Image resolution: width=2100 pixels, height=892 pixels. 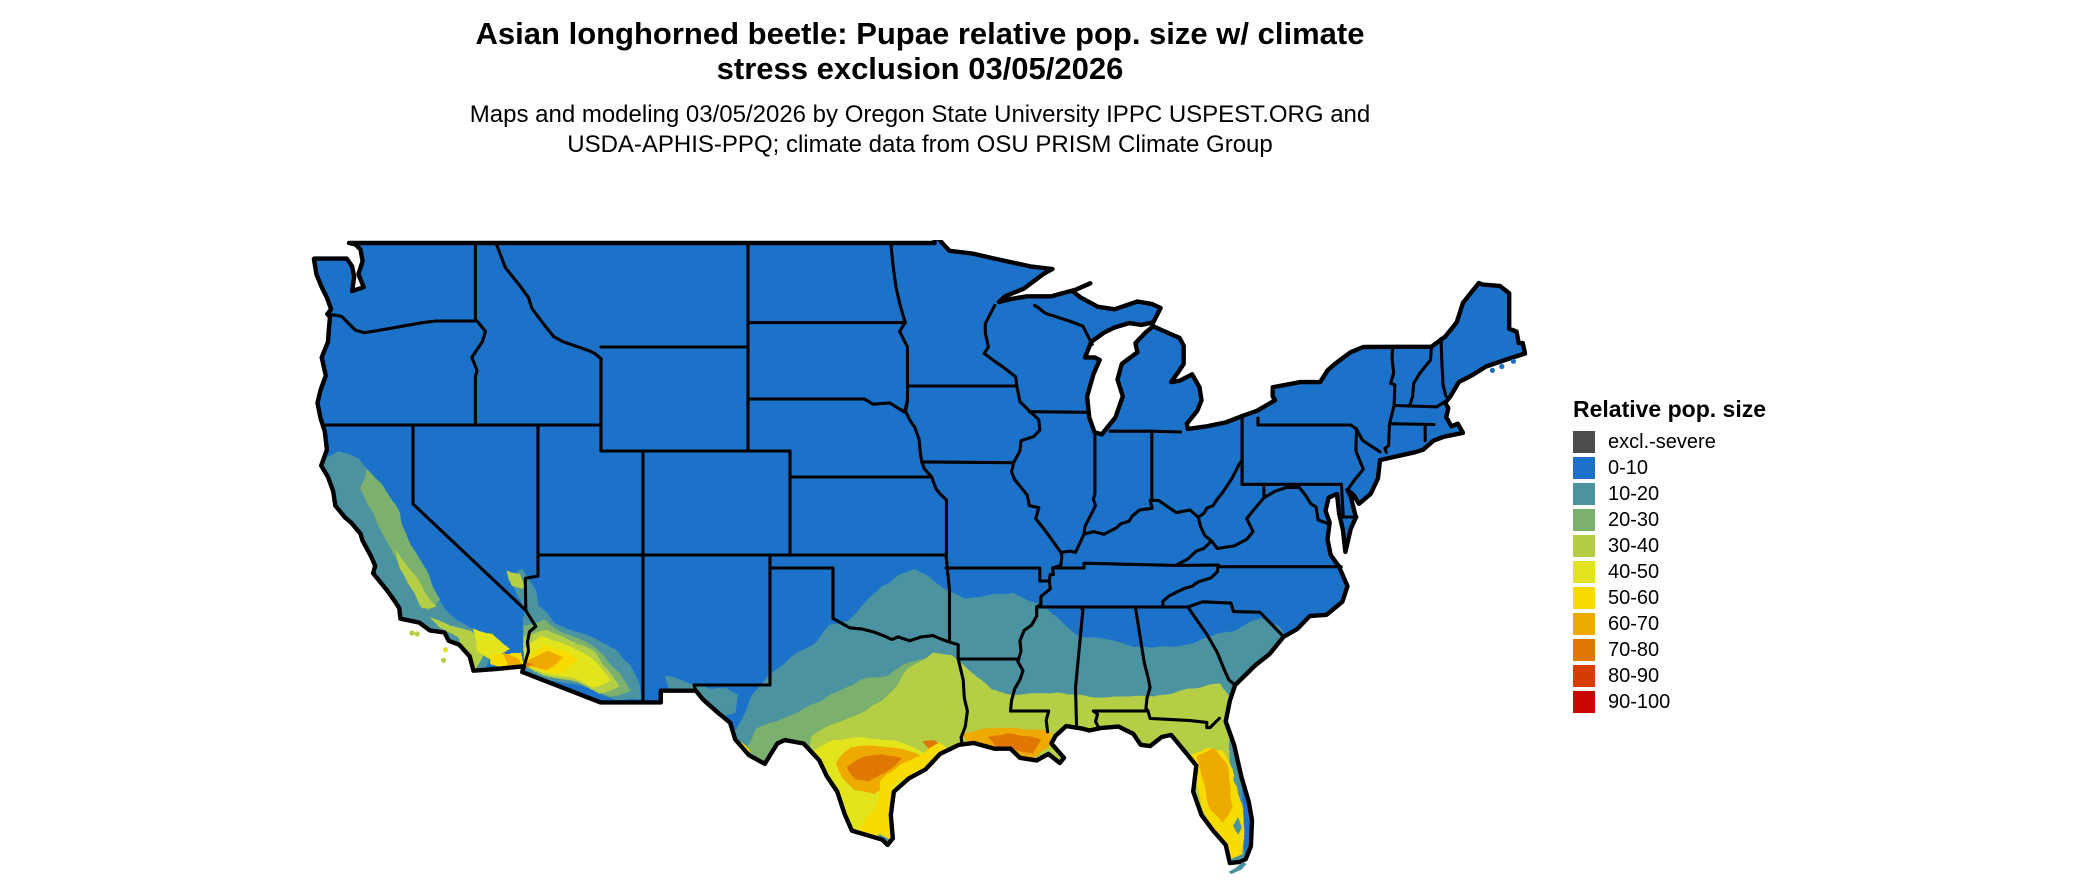 I want to click on legend-label: 20-30, so click(x=1634, y=520).